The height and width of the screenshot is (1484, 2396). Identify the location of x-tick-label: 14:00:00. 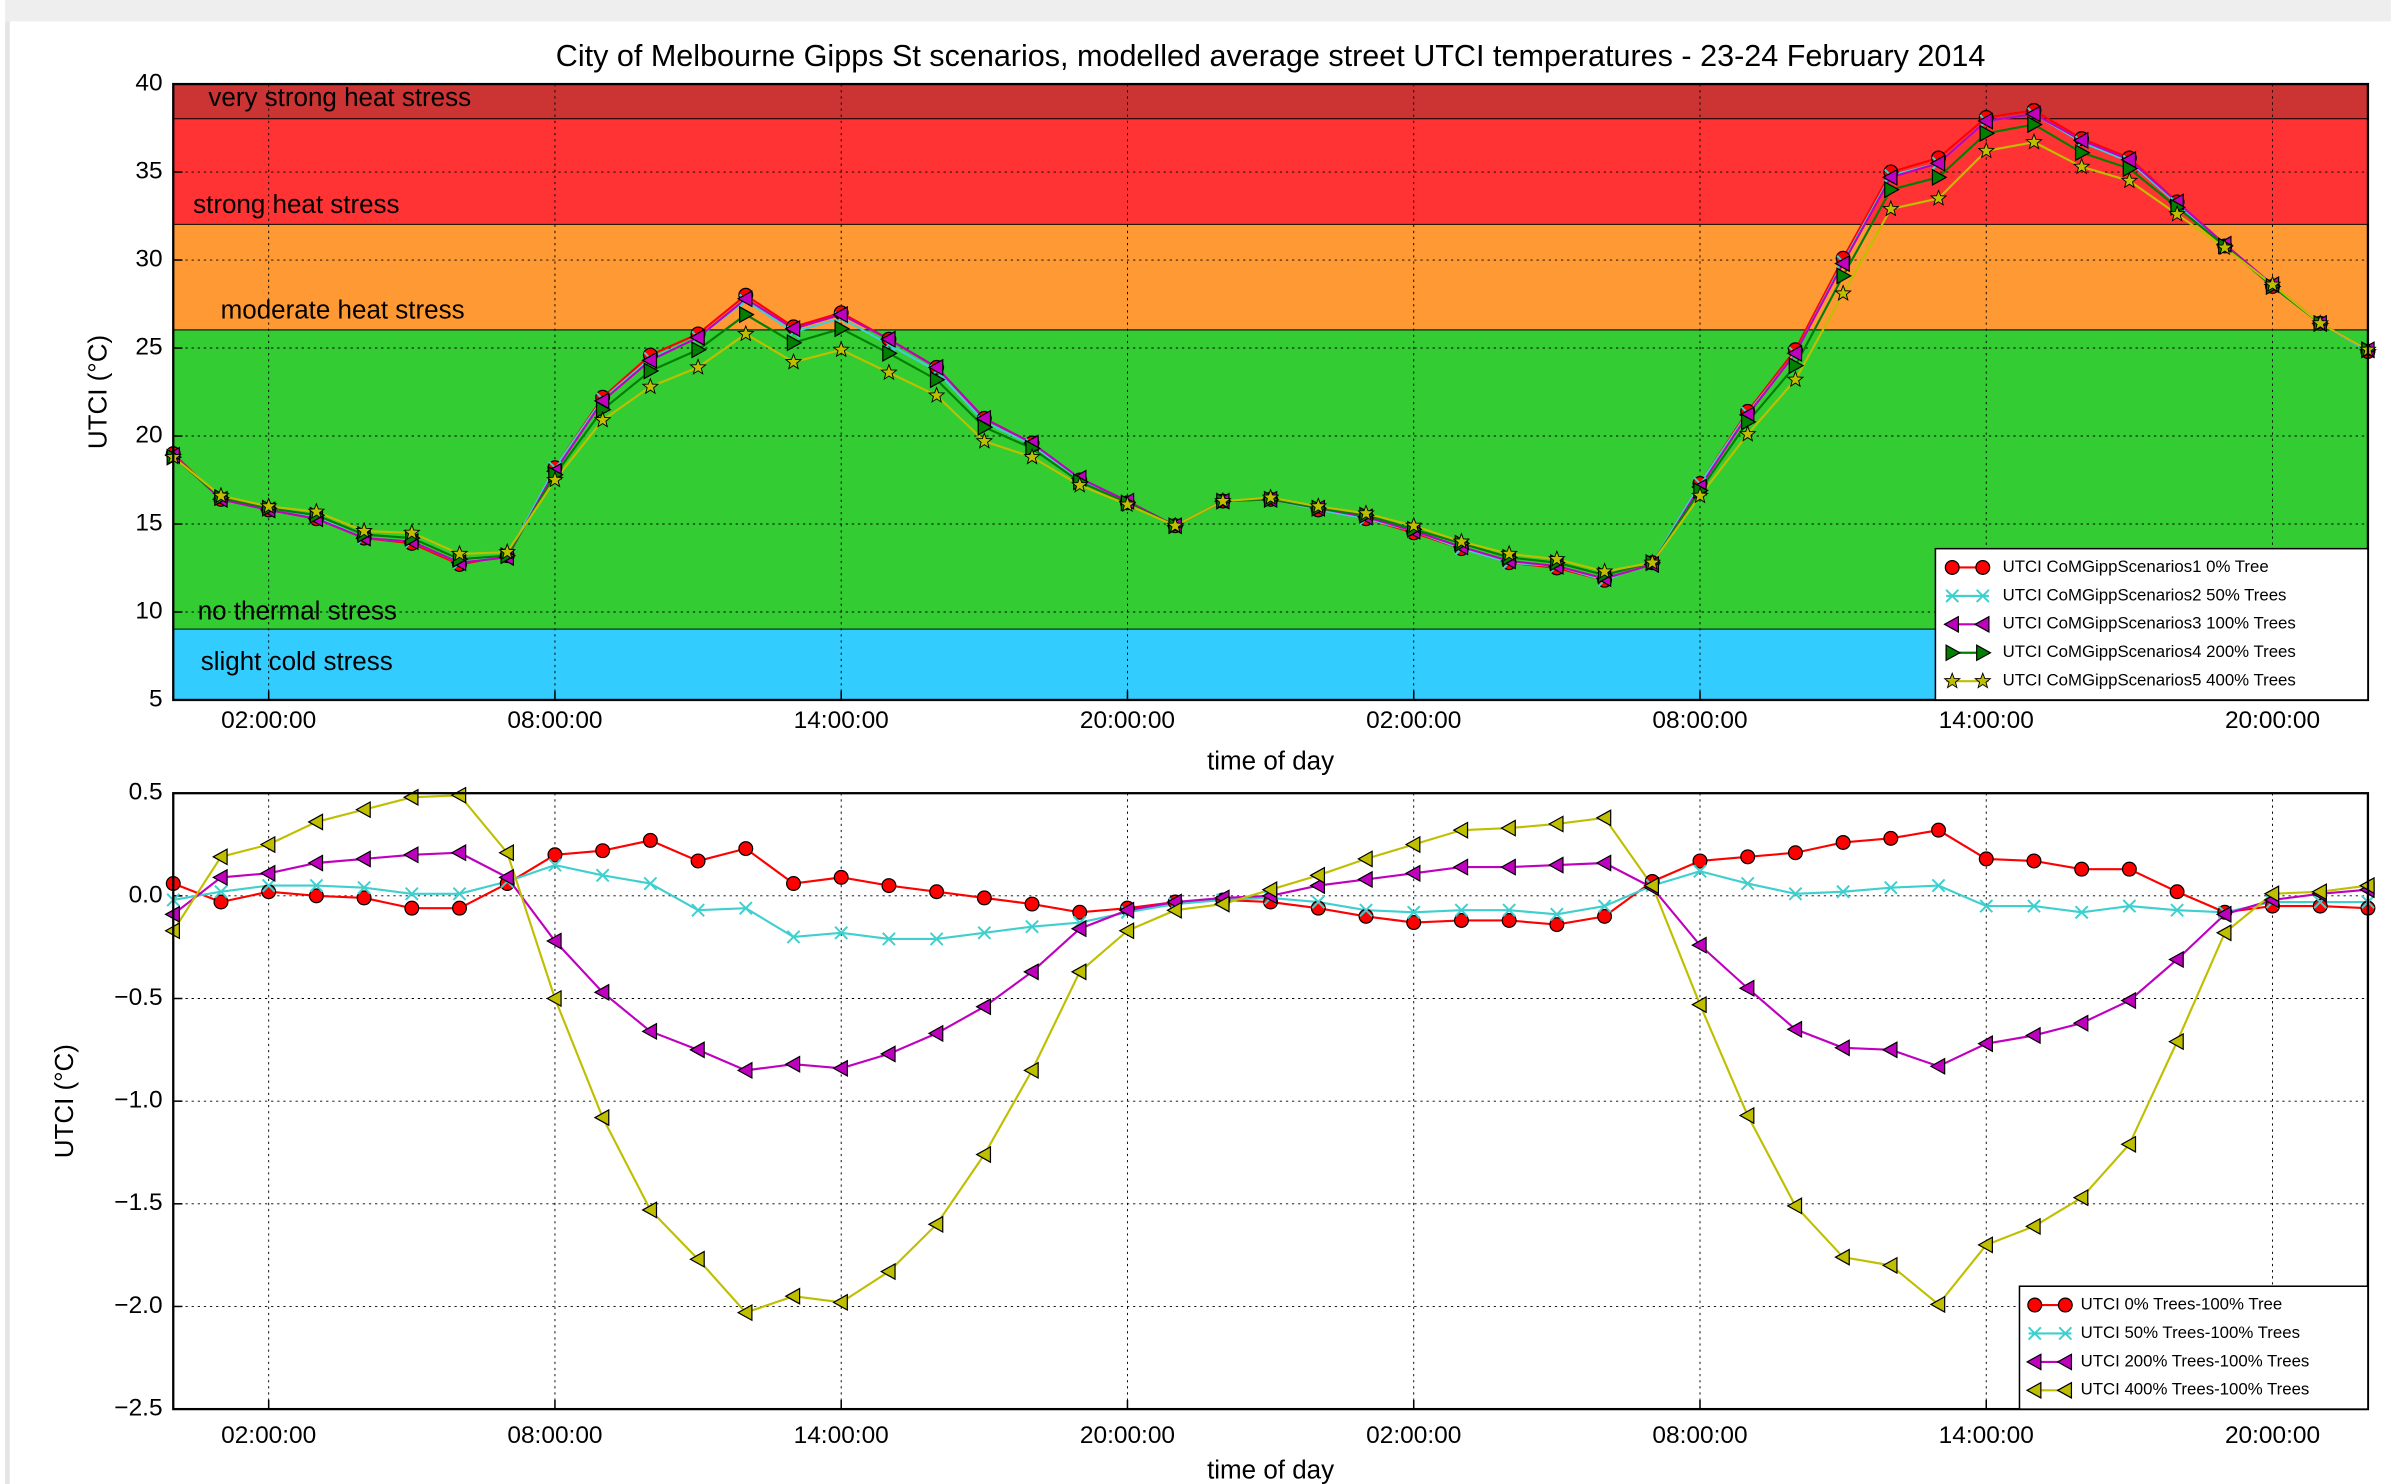
(1986, 720).